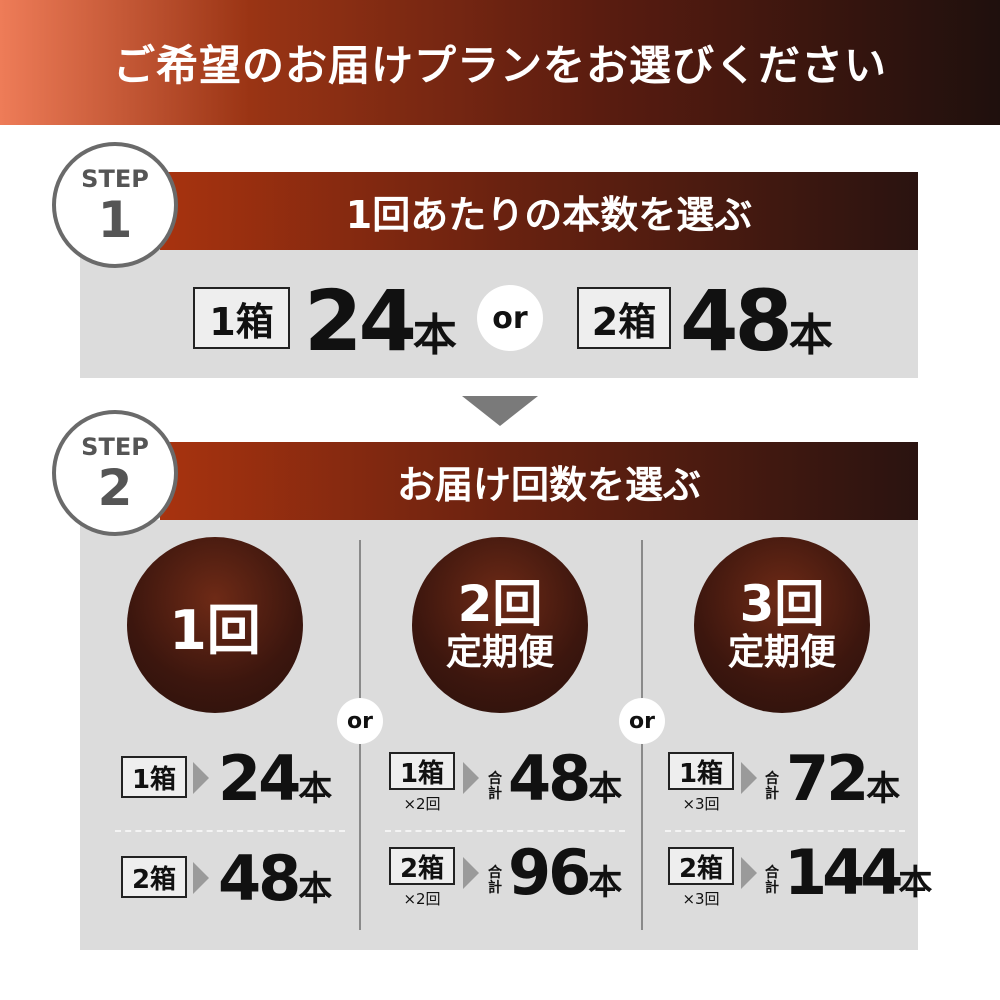 The image size is (1000, 1000). I want to click on step-number: 2, so click(115, 488).